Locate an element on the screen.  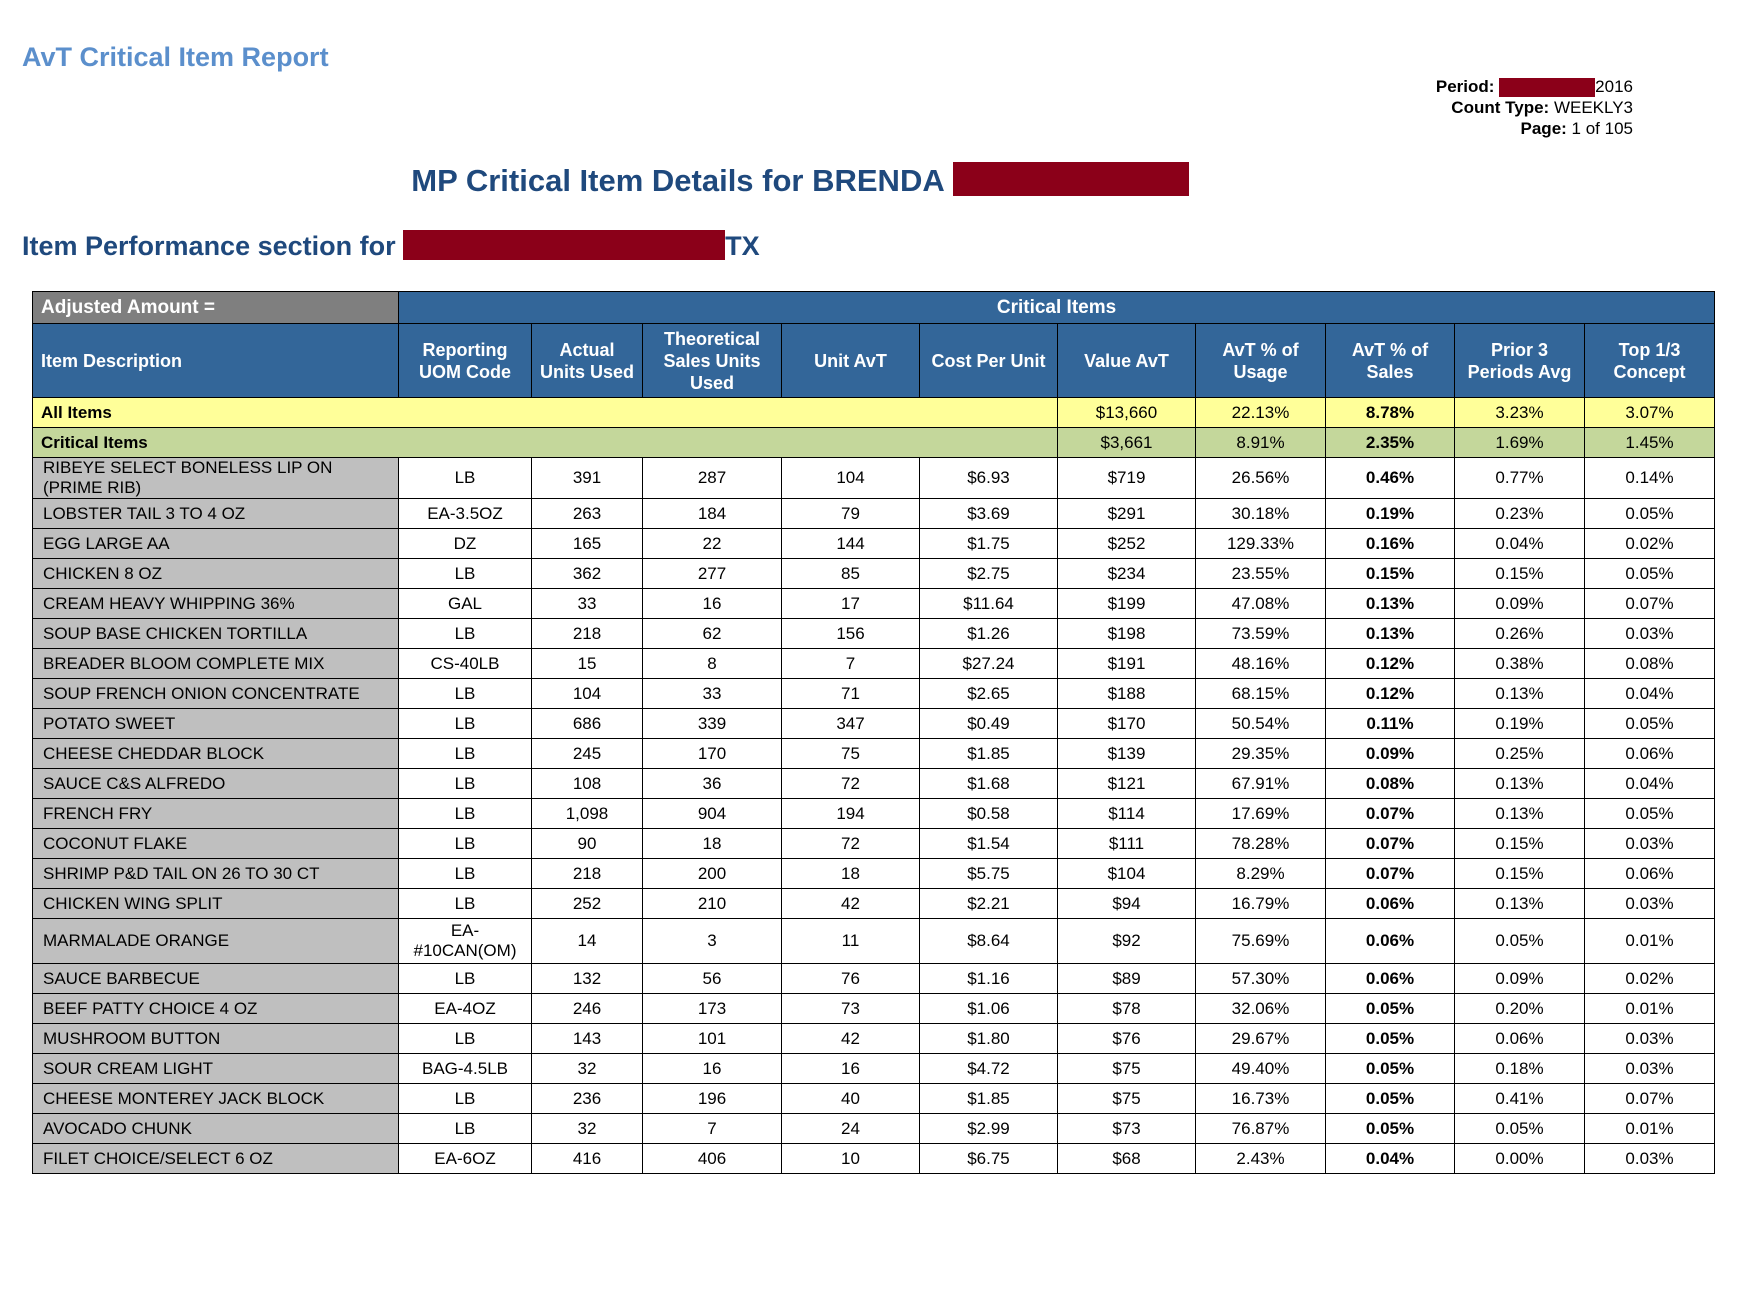
item-description-cell: MARMALADE ORANGE is located at coordinates (215, 941).